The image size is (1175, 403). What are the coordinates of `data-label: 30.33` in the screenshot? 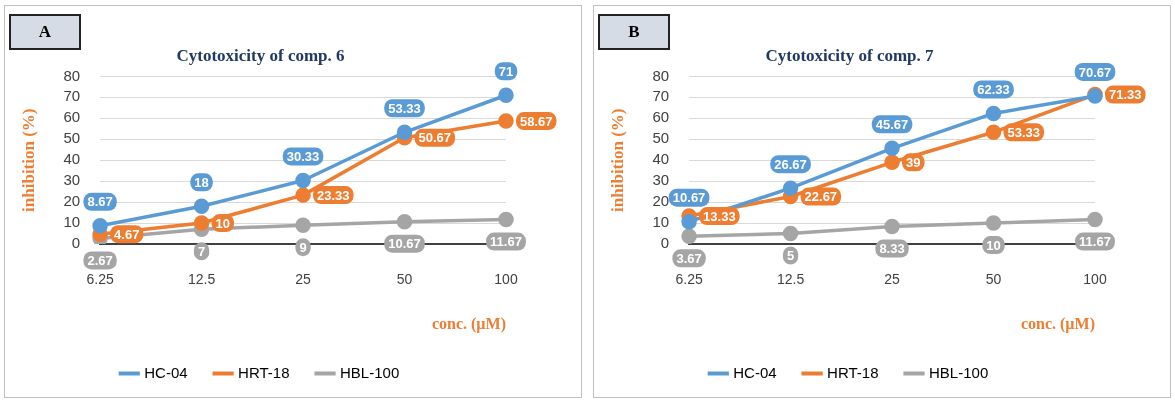 It's located at (303, 157).